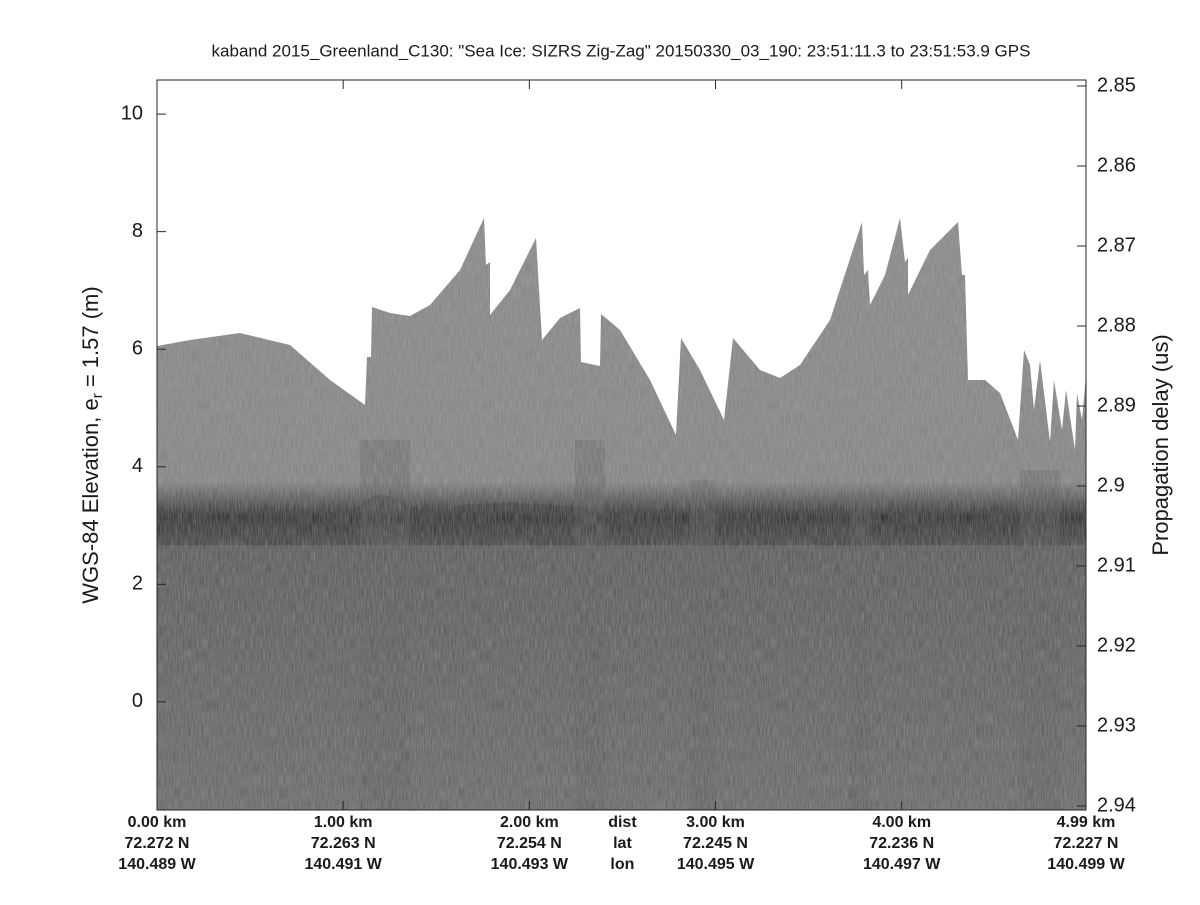 This screenshot has height=905, width=1200. Describe the element at coordinates (1116, 805) in the screenshot. I see `y2-tick-label: 2.94` at that location.